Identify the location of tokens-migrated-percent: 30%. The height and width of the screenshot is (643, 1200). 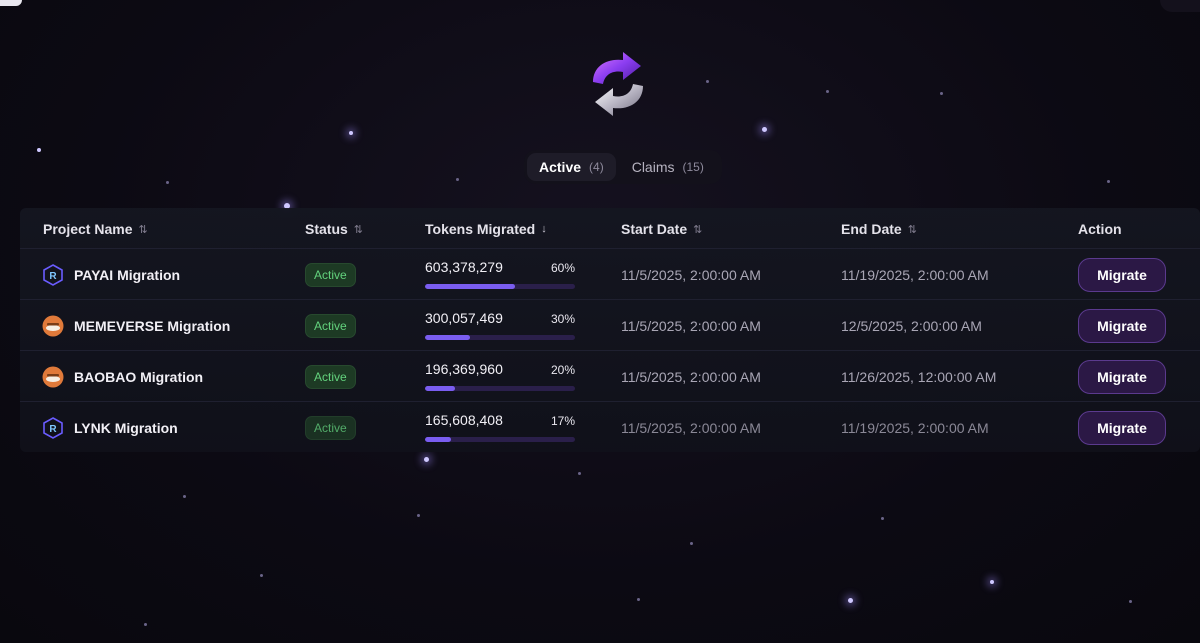
(562, 319).